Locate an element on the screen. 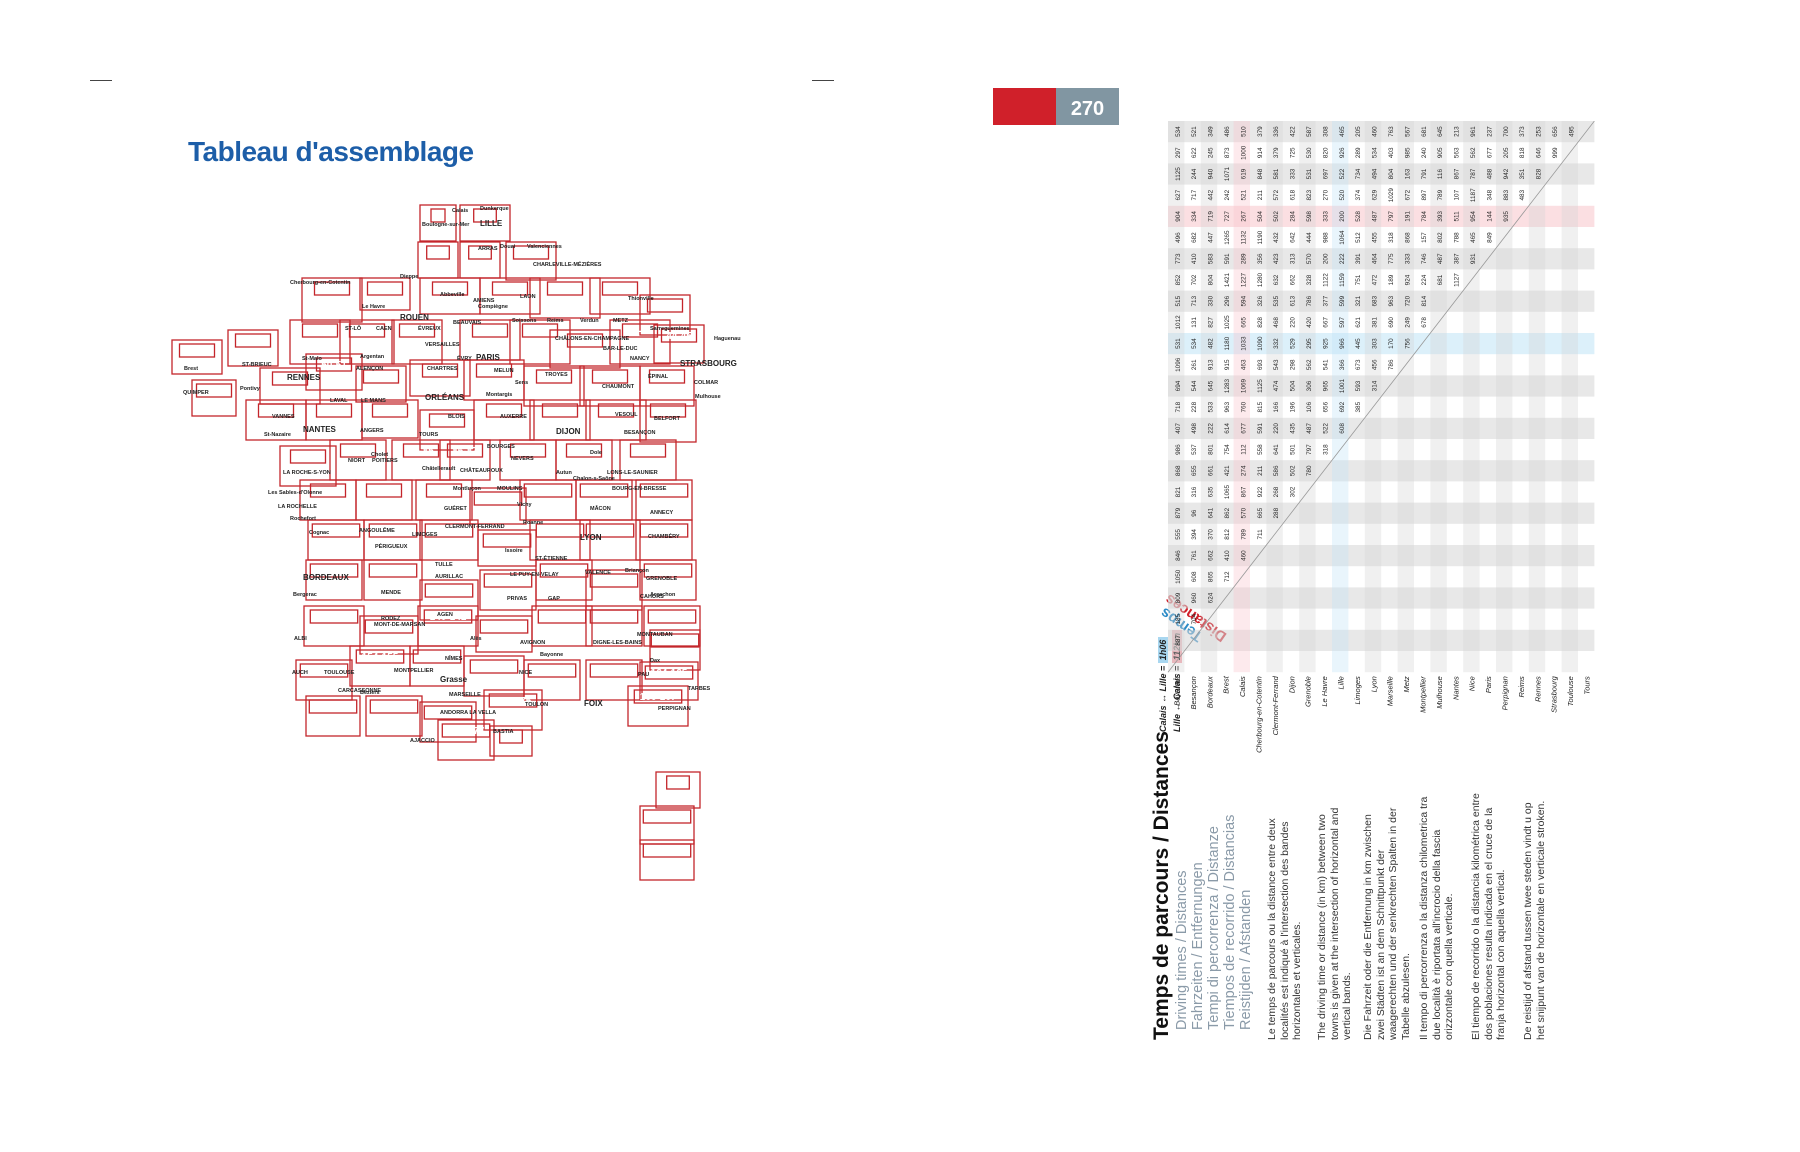 This screenshot has width=1800, height=1152. grid-distance-cell: 823 is located at coordinates (1309, 194).